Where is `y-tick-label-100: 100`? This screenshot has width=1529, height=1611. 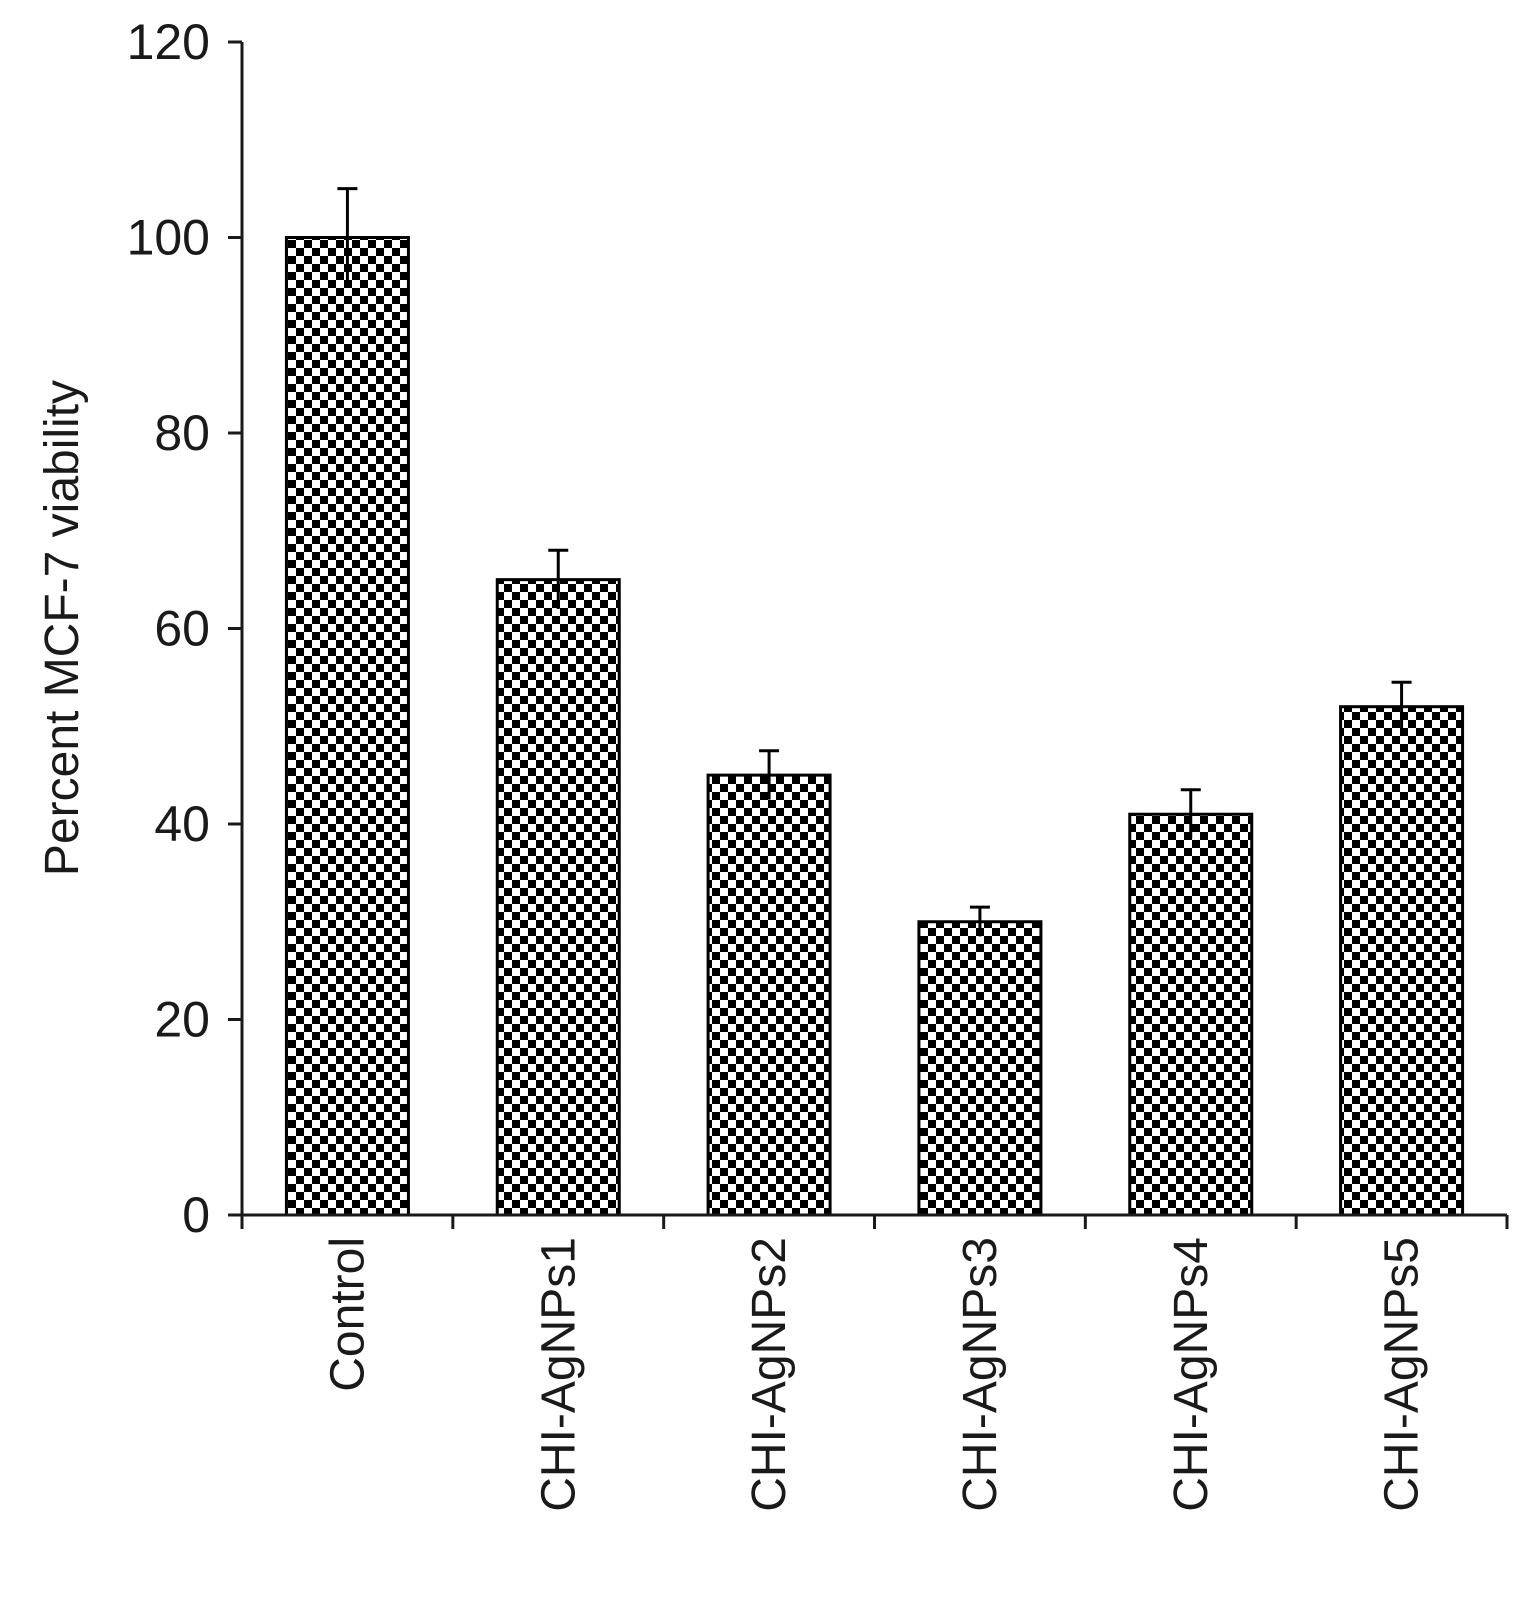 y-tick-label-100: 100 is located at coordinates (168, 238).